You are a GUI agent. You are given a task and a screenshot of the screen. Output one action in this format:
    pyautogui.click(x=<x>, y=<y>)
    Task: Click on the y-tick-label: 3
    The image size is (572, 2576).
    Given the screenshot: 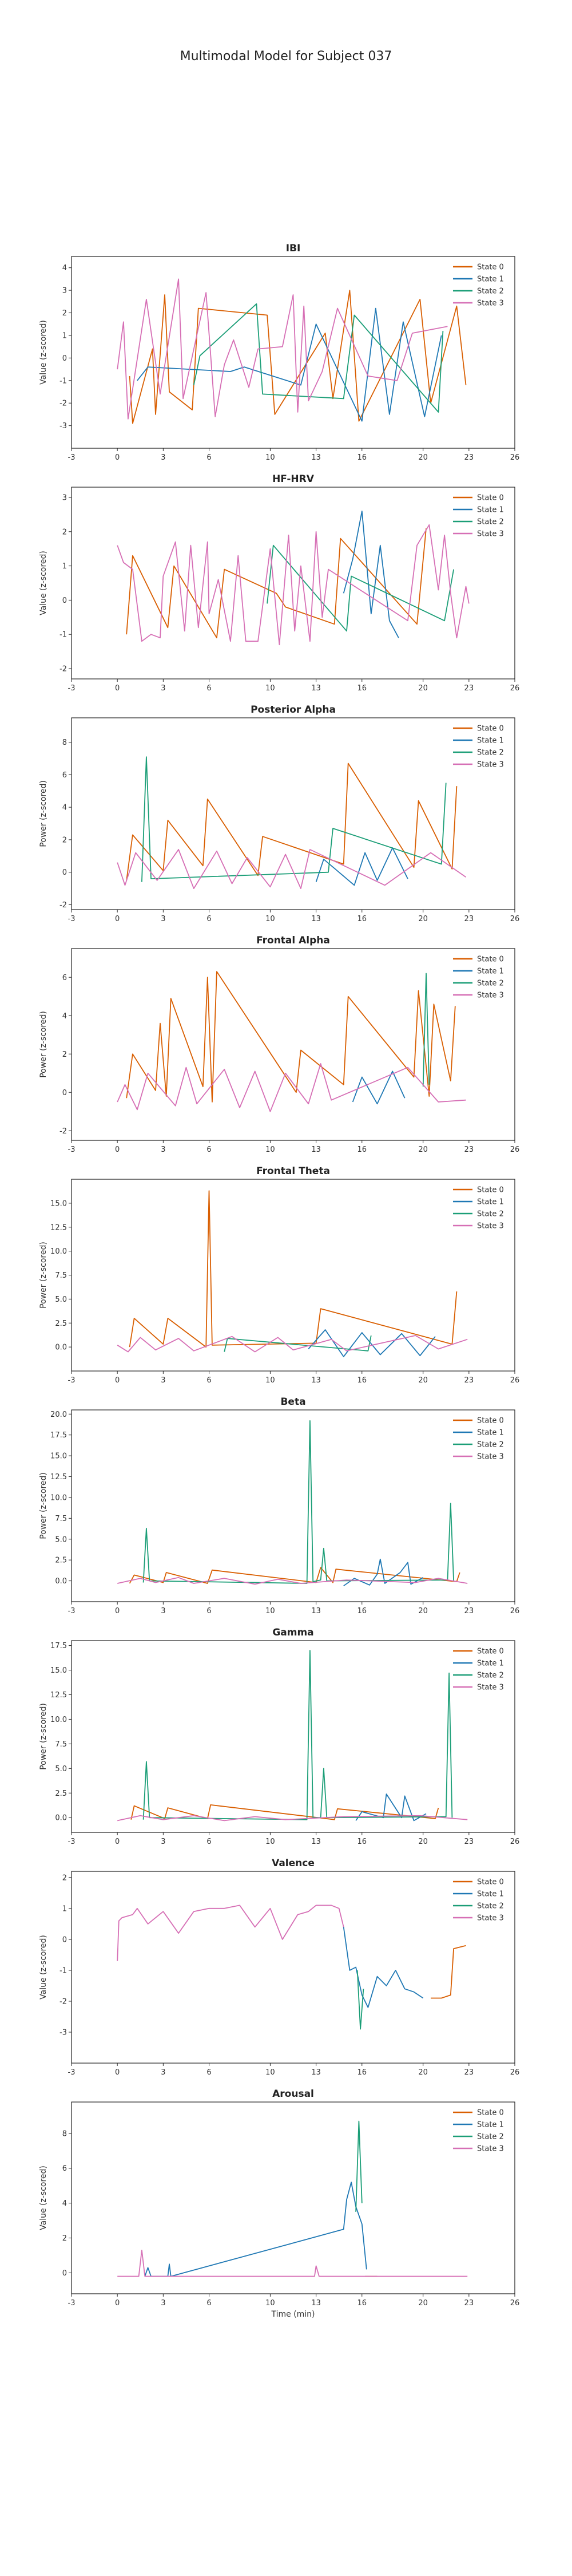 What is the action you would take?
    pyautogui.click(x=64, y=497)
    